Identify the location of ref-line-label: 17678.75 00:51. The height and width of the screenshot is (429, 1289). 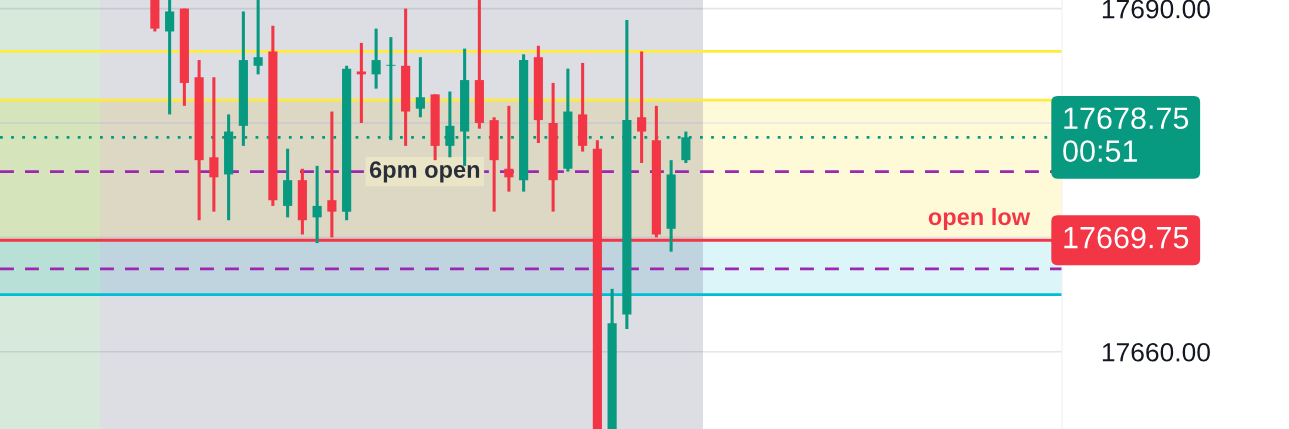
(1126, 134).